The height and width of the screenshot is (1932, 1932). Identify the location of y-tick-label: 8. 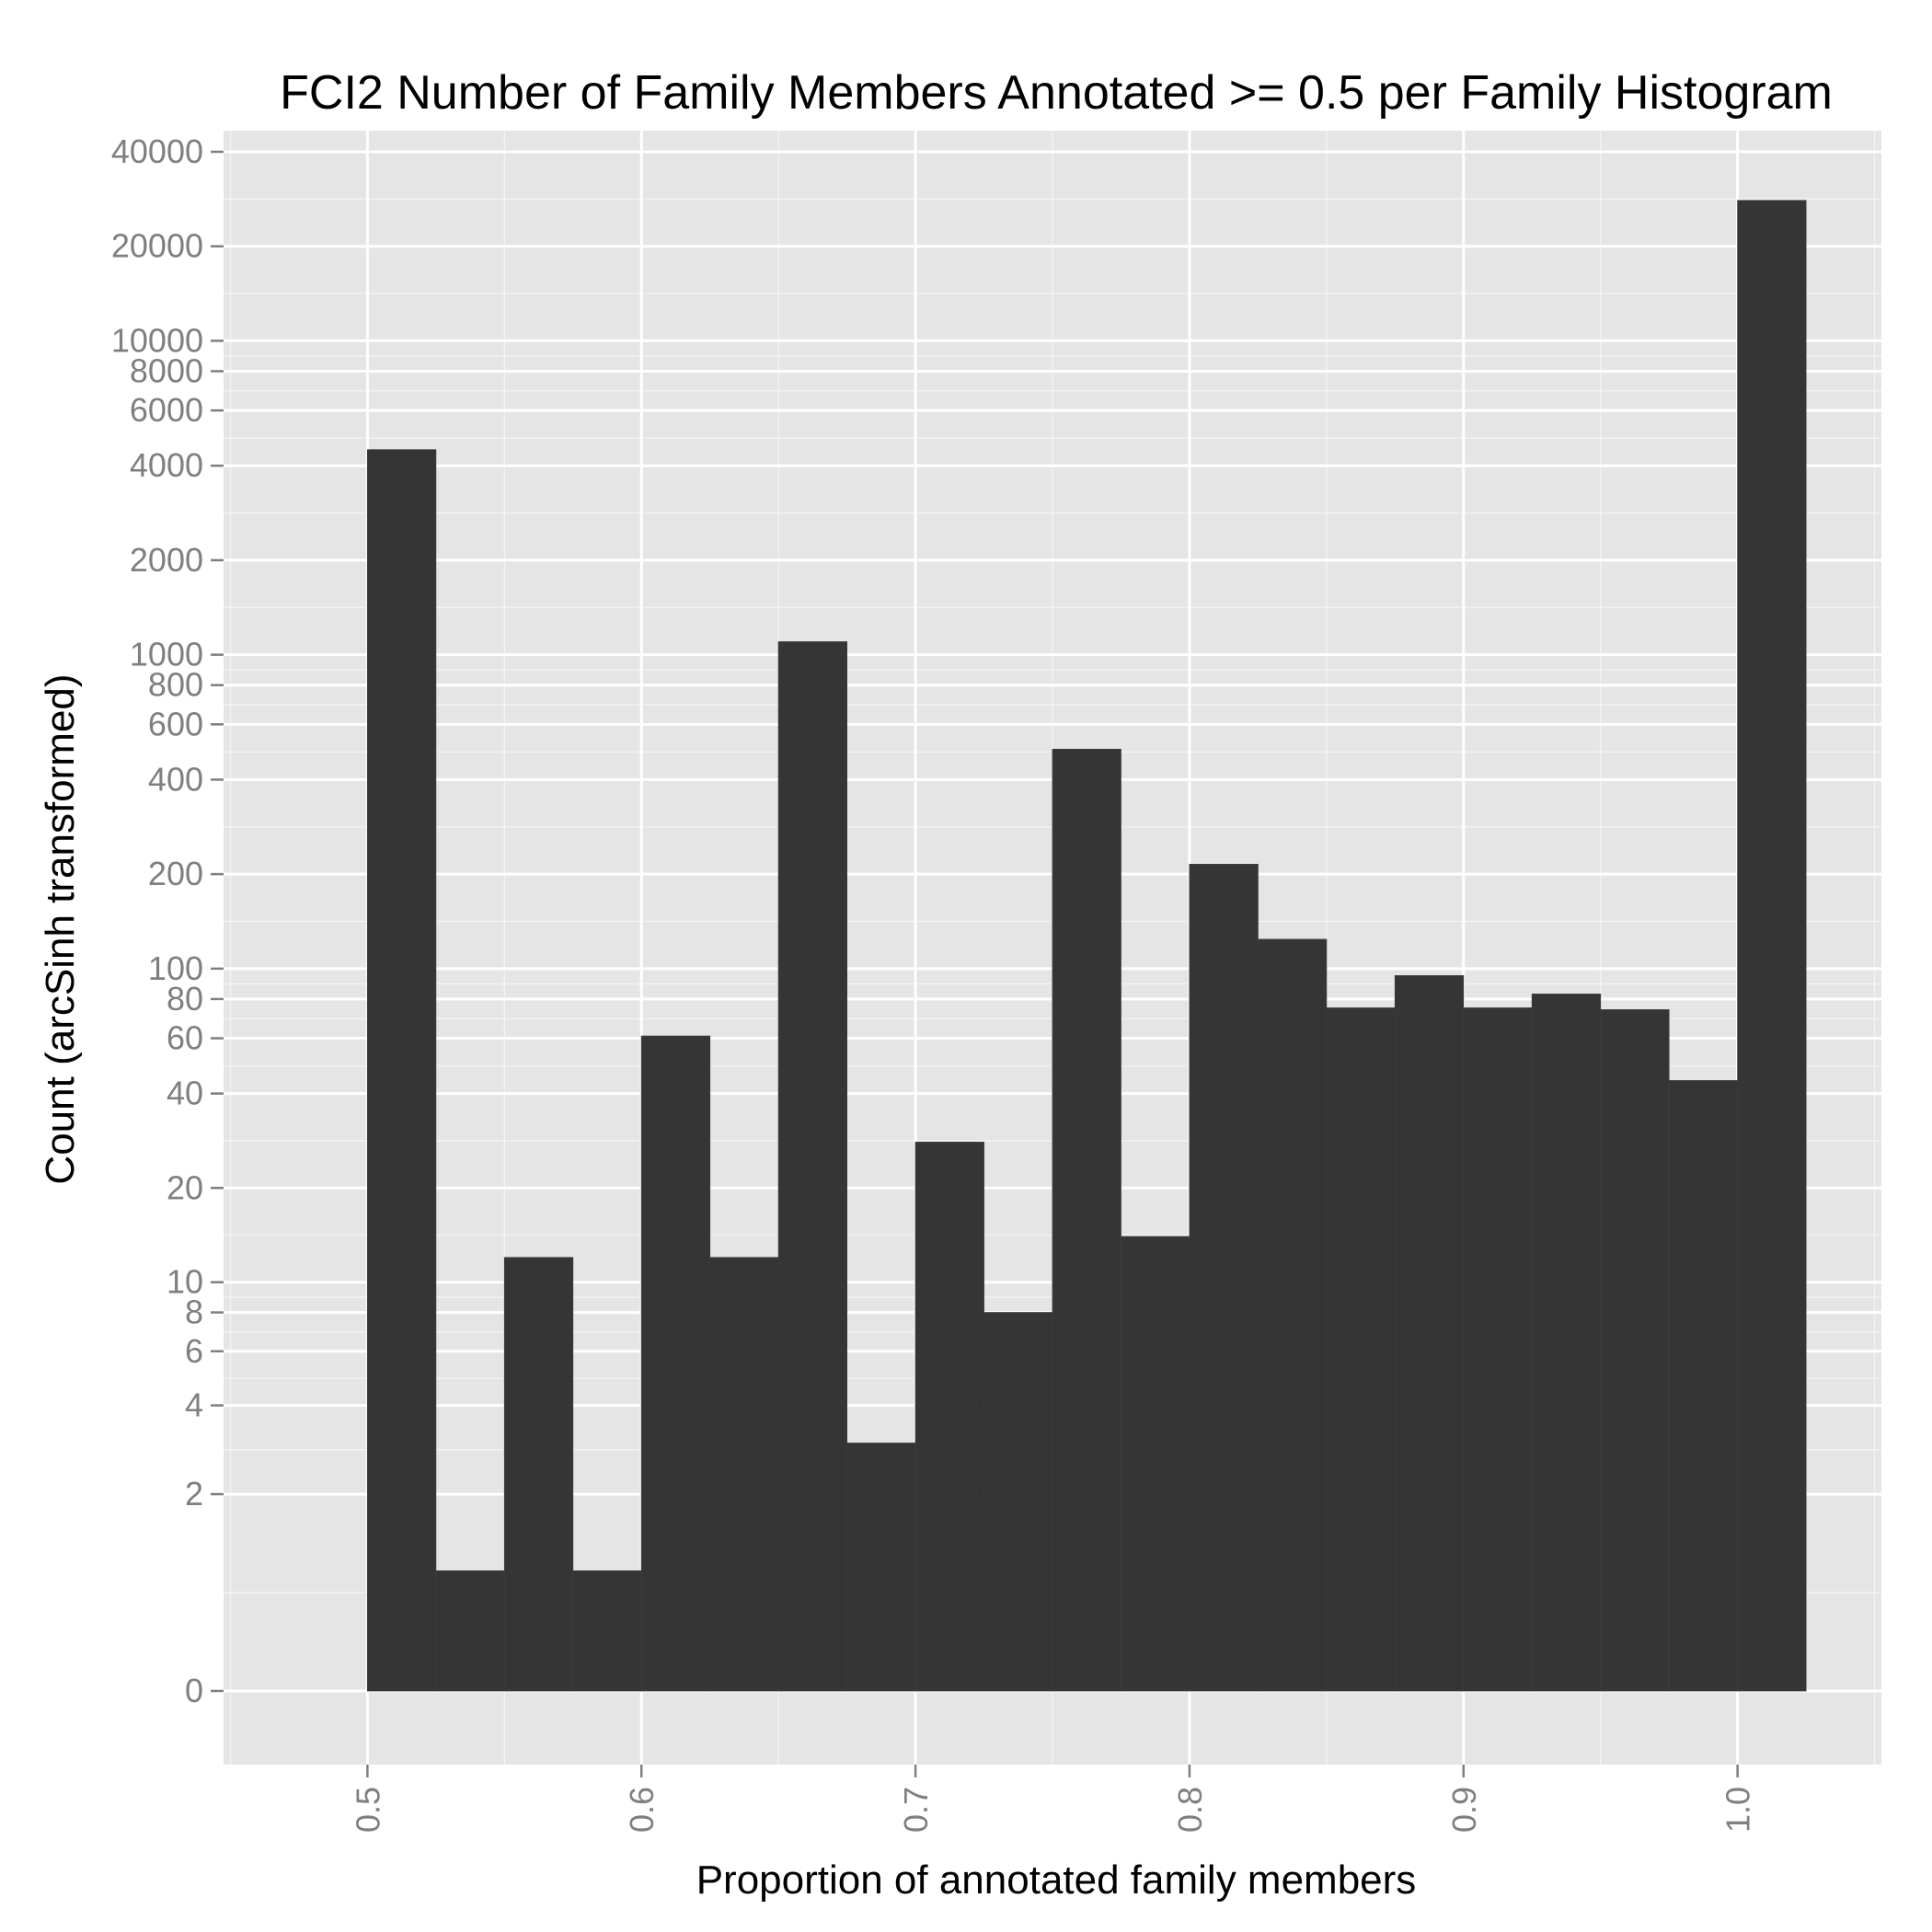
(194, 1312).